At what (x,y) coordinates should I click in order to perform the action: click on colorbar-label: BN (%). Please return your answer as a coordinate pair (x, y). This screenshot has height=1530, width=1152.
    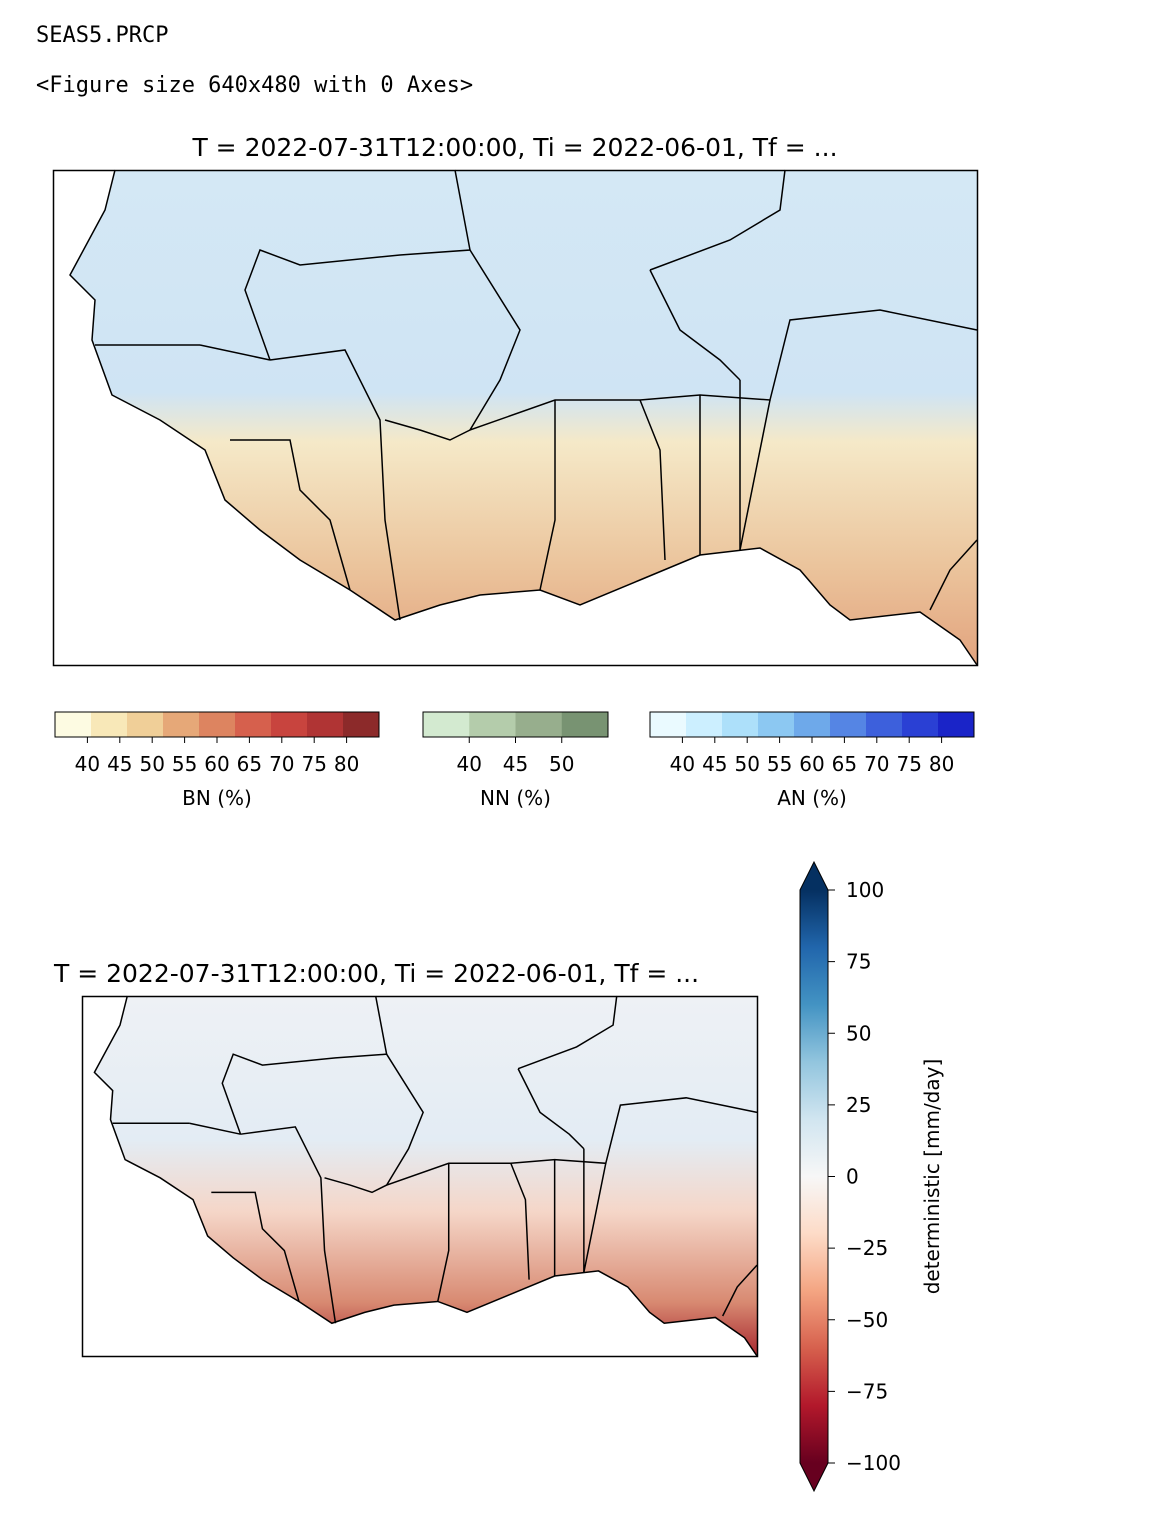
    Looking at the image, I should click on (217, 798).